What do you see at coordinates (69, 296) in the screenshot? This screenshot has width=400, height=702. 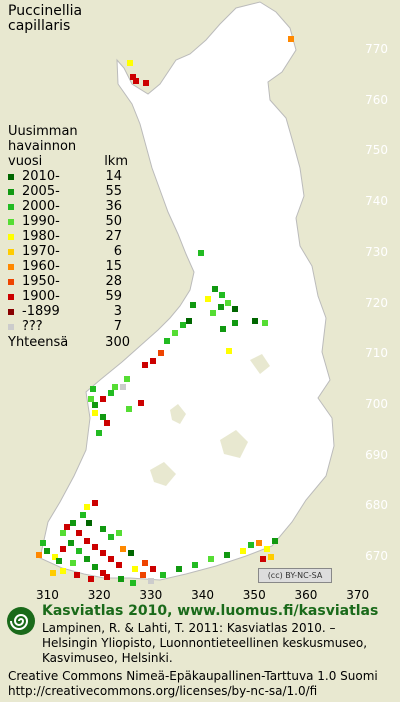 I see `legend-row: 1900- 59` at bounding box center [69, 296].